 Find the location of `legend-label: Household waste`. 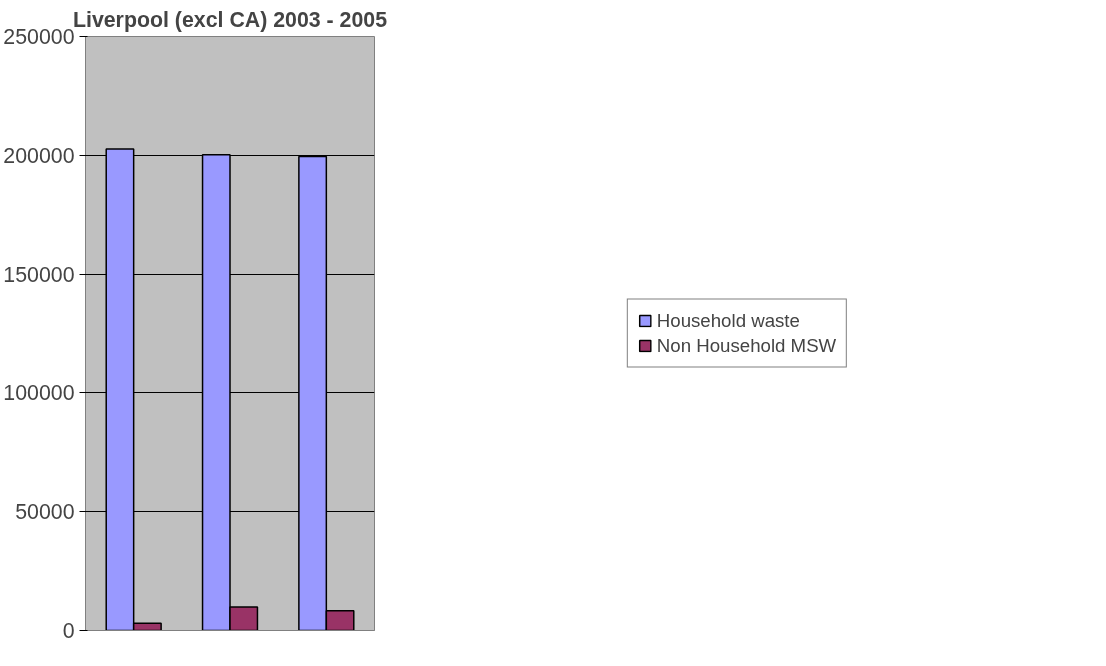

legend-label: Household waste is located at coordinates (728, 320).